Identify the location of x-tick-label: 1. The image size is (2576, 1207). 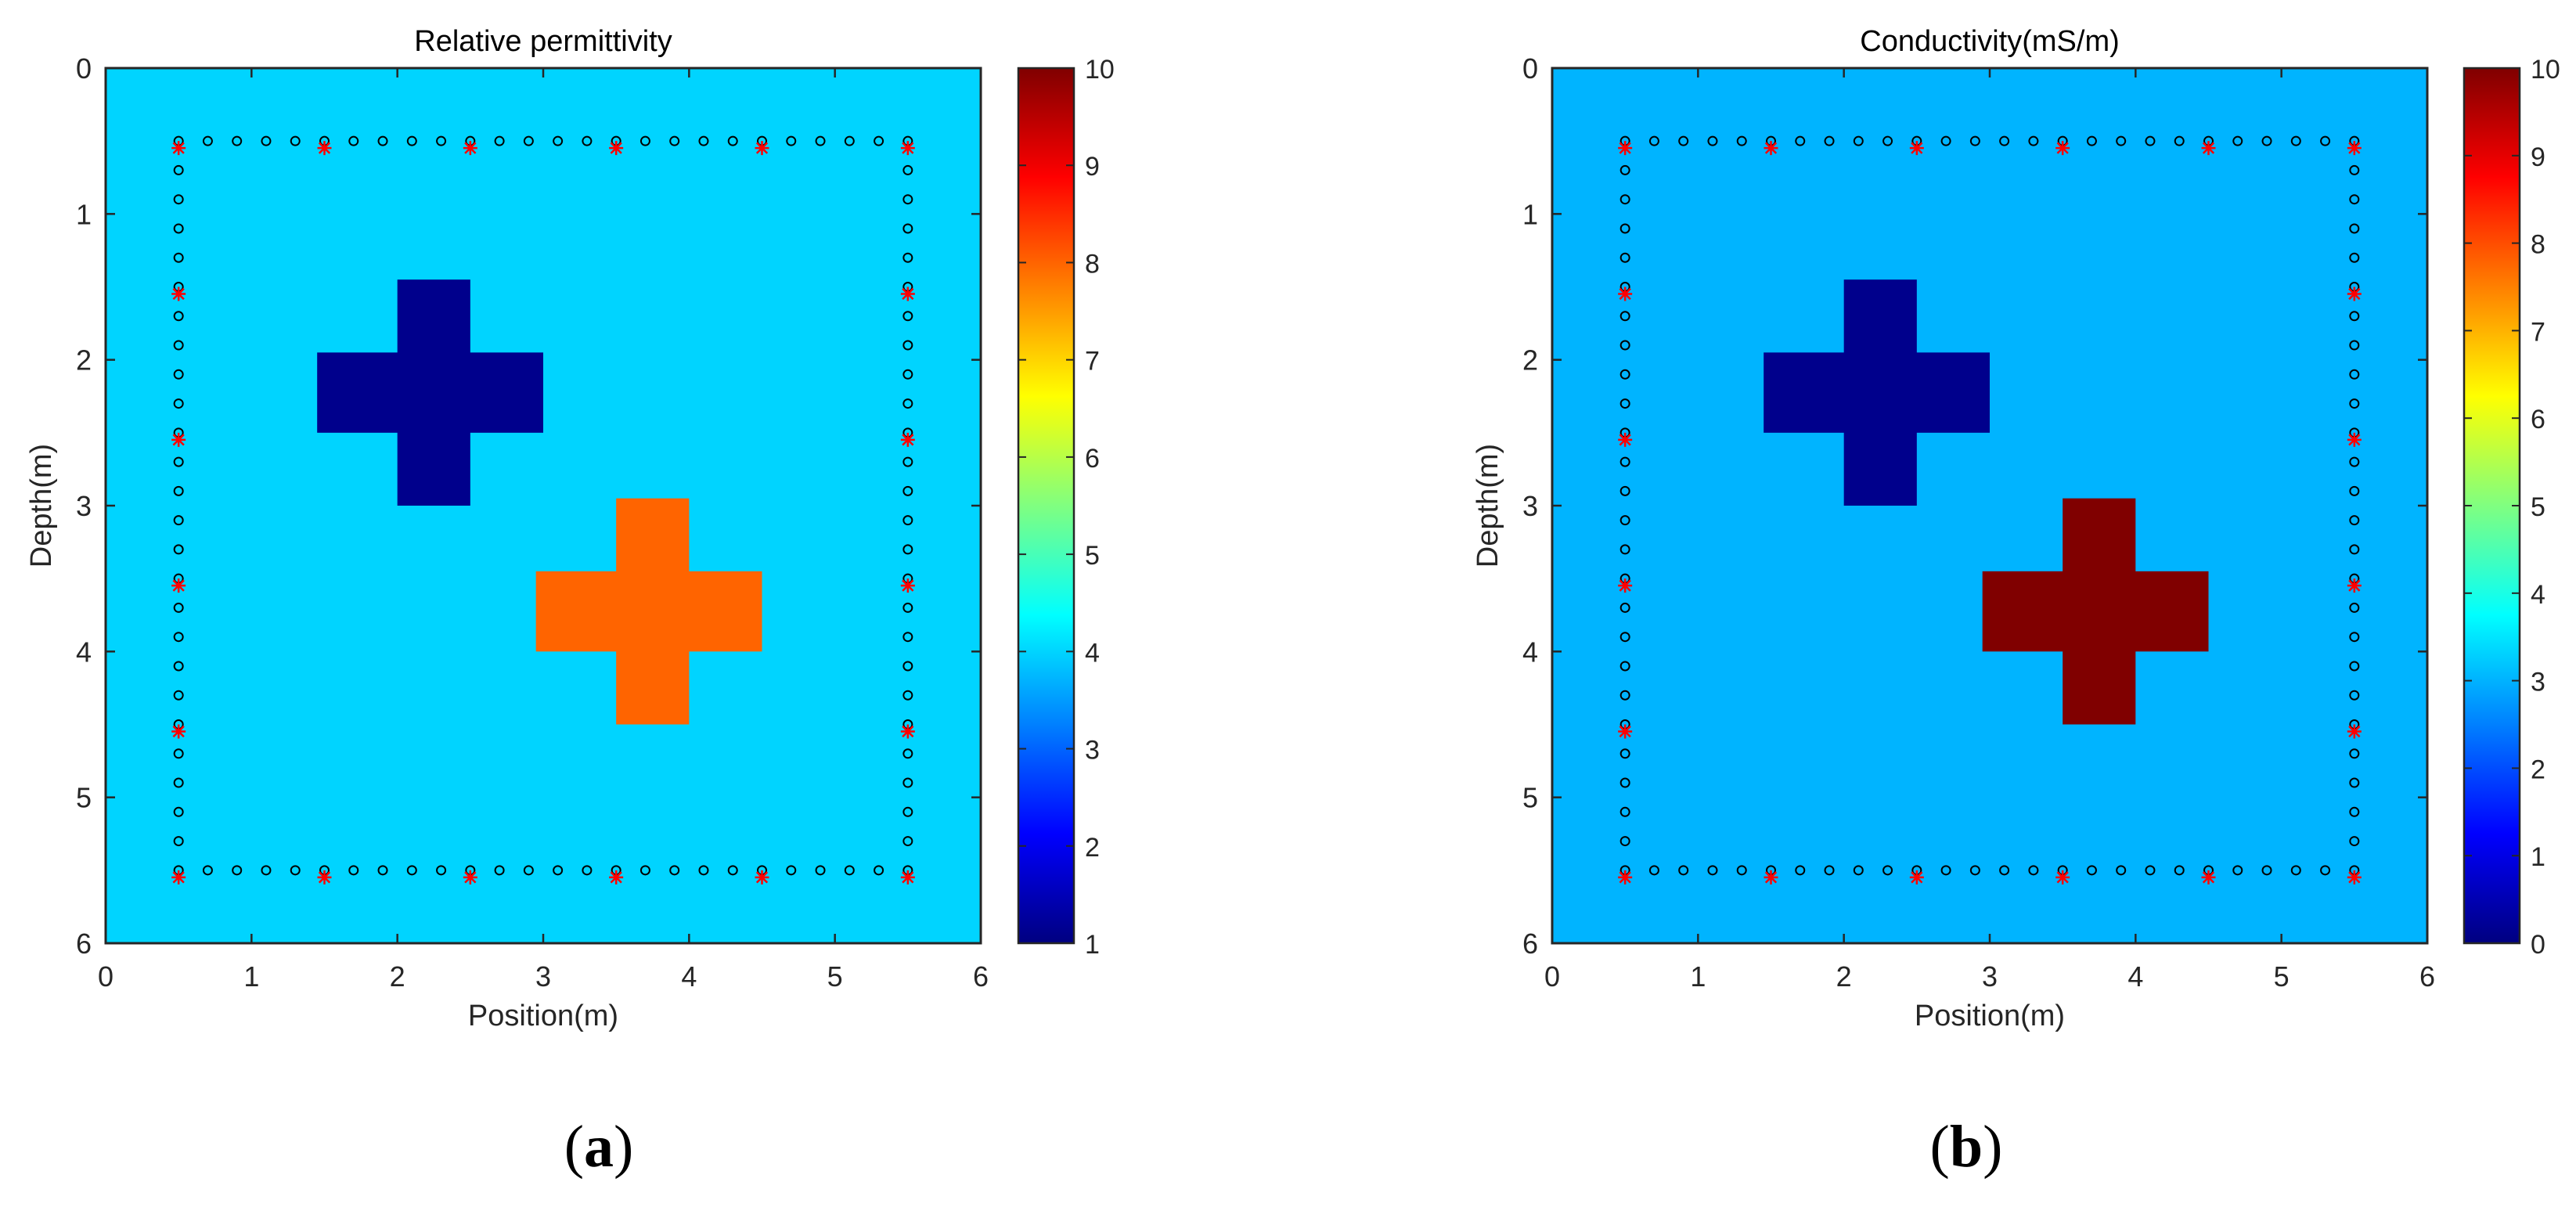
(1698, 976).